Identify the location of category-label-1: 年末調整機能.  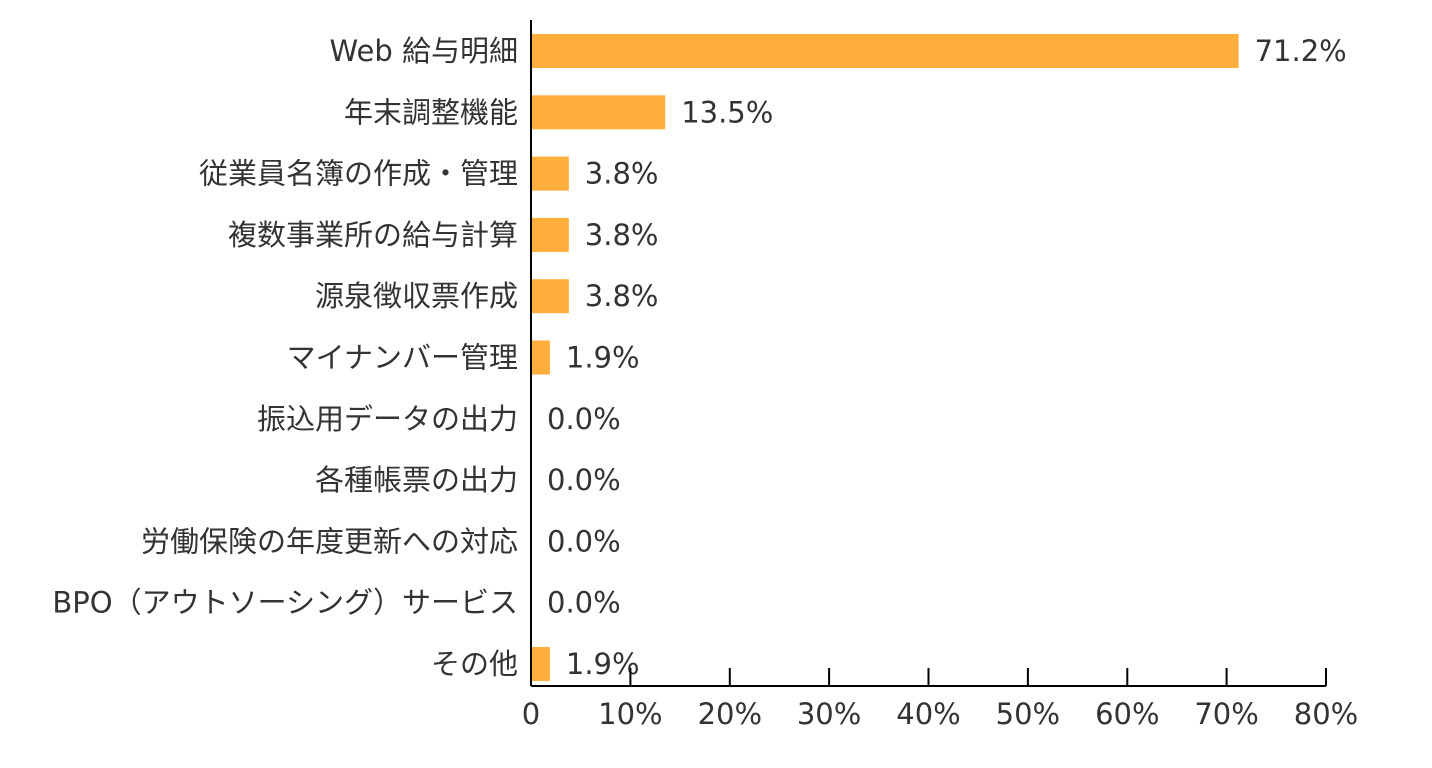
(431, 112).